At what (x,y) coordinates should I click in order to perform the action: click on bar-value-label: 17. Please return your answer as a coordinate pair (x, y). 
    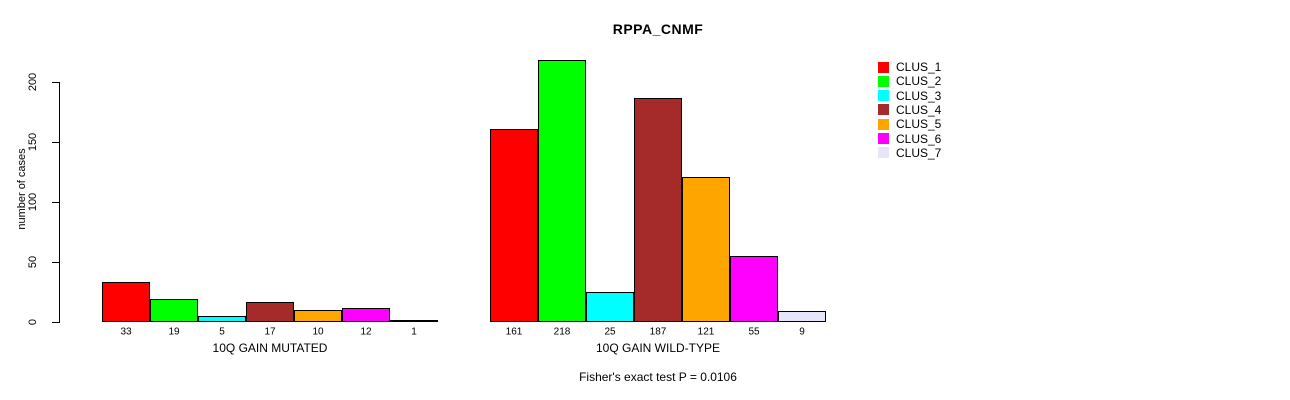
    Looking at the image, I should click on (270, 332).